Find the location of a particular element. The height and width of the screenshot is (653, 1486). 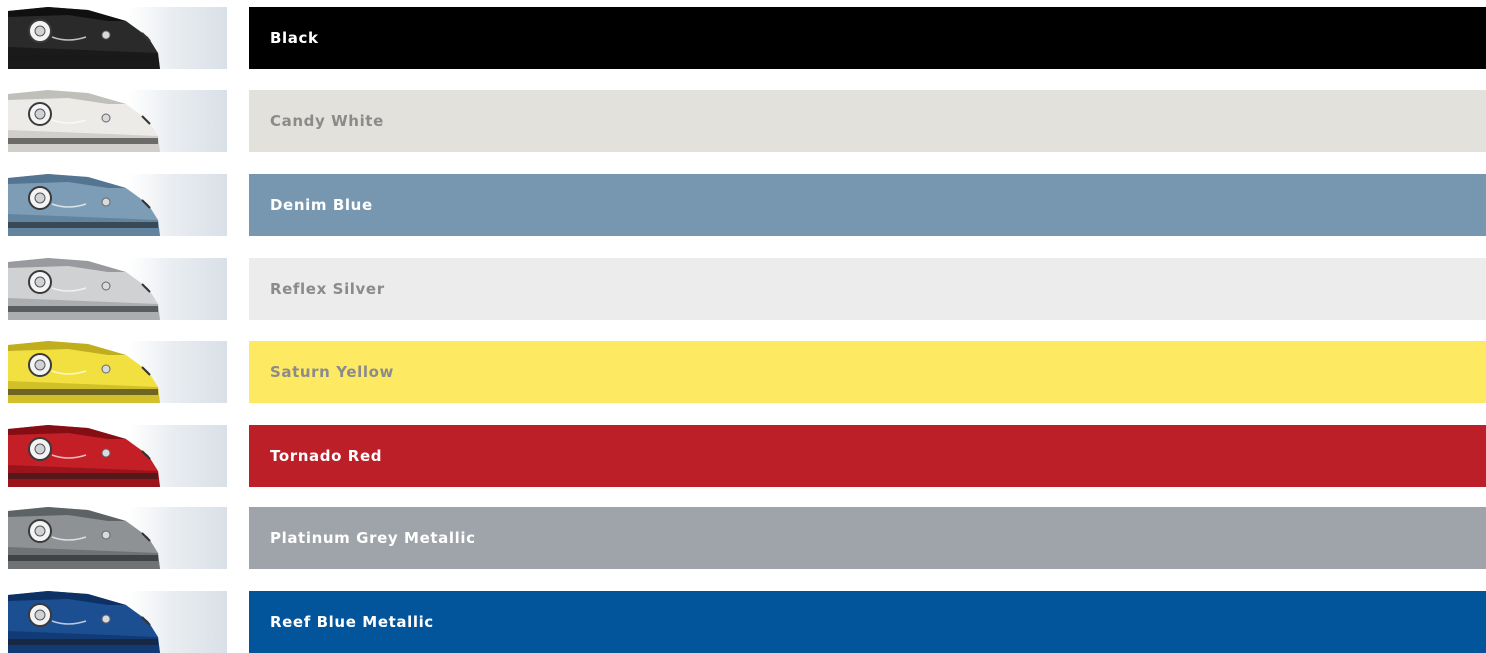

color-name-label: Black is located at coordinates (294, 38).